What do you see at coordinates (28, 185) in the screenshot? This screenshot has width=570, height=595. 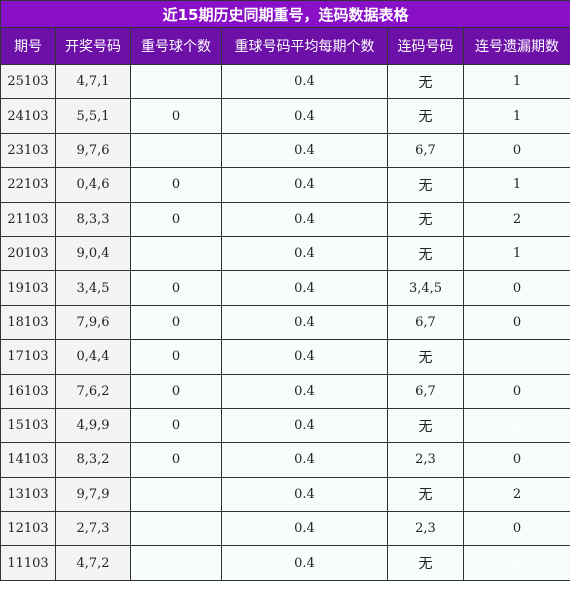 I see `cell-period: 22103` at bounding box center [28, 185].